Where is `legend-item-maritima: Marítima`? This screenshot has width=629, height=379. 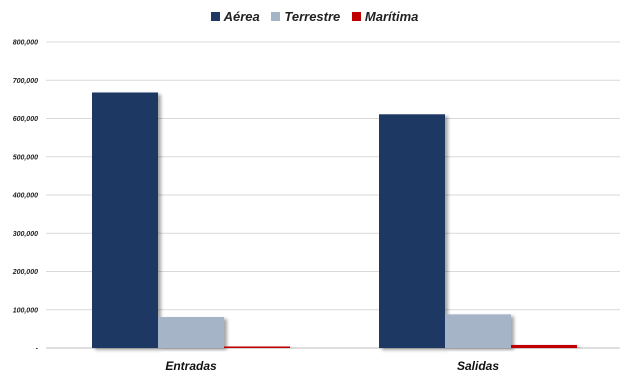
legend-item-maritima: Marítima is located at coordinates (385, 16).